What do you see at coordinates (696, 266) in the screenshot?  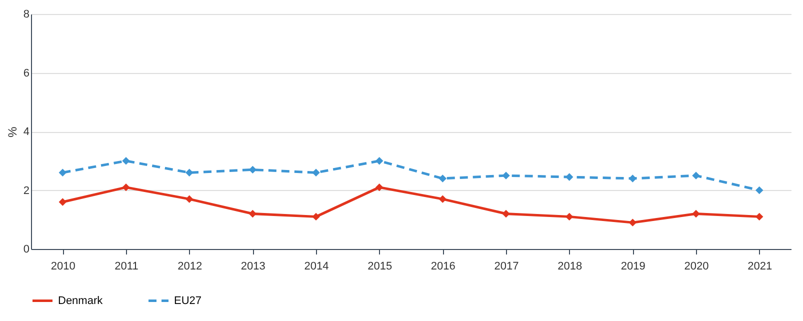 I see `x-tick-label: 2020` at bounding box center [696, 266].